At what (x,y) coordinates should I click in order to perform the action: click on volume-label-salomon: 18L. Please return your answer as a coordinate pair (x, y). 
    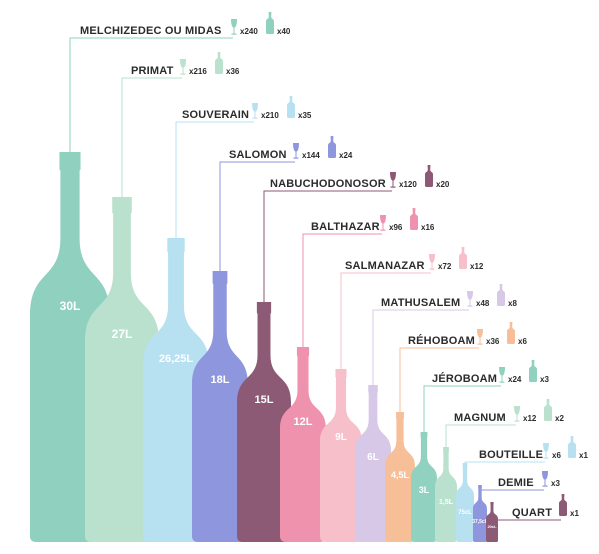
    Looking at the image, I should click on (220, 380).